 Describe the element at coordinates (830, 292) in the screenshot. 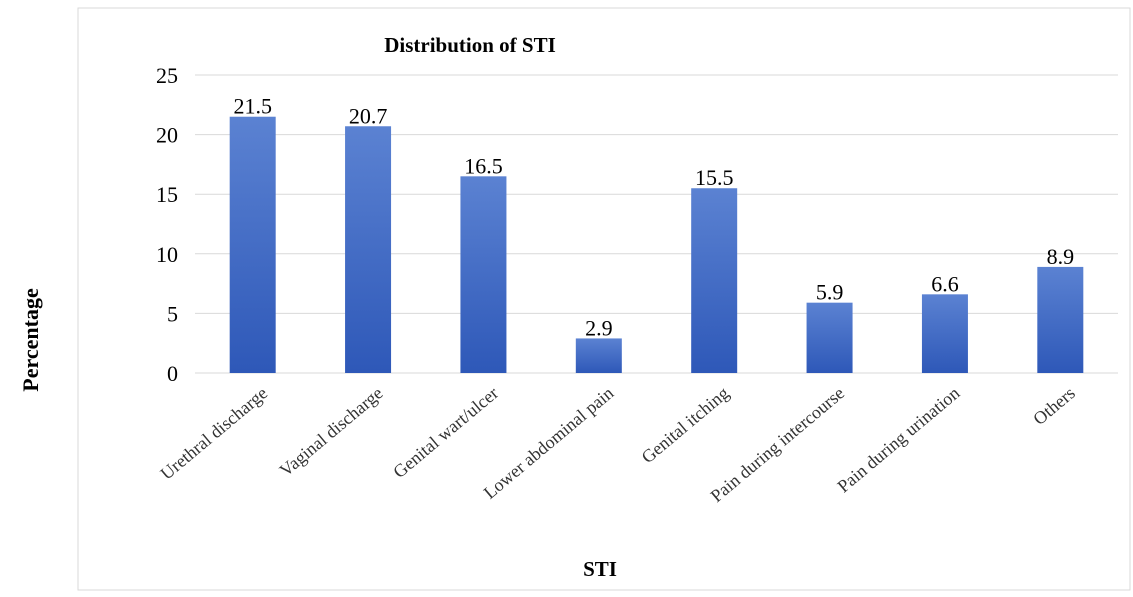

I see `data-label: 5.9` at that location.